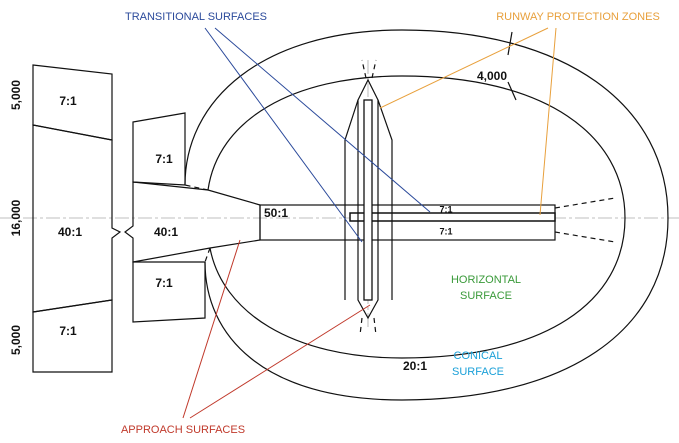 The image size is (679, 443). What do you see at coordinates (183, 430) in the screenshot?
I see `callout-label: APPROACH SURFACES` at bounding box center [183, 430].